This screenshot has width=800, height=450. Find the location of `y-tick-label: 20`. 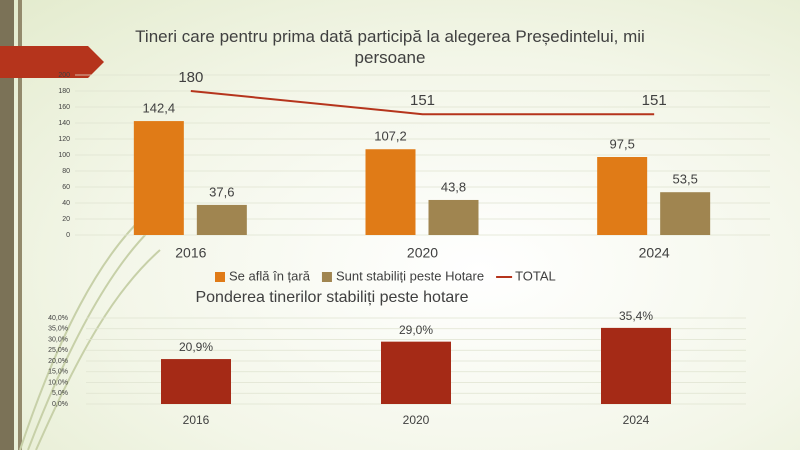

y-tick-label: 20 is located at coordinates (66, 219).